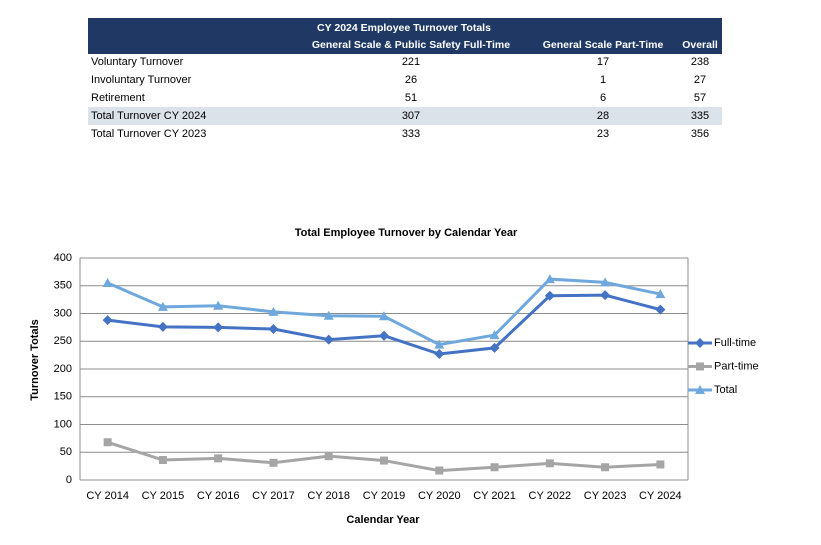 The width and height of the screenshot is (821, 545). What do you see at coordinates (163, 496) in the screenshot?
I see `x-tick-label: CY 2015` at bounding box center [163, 496].